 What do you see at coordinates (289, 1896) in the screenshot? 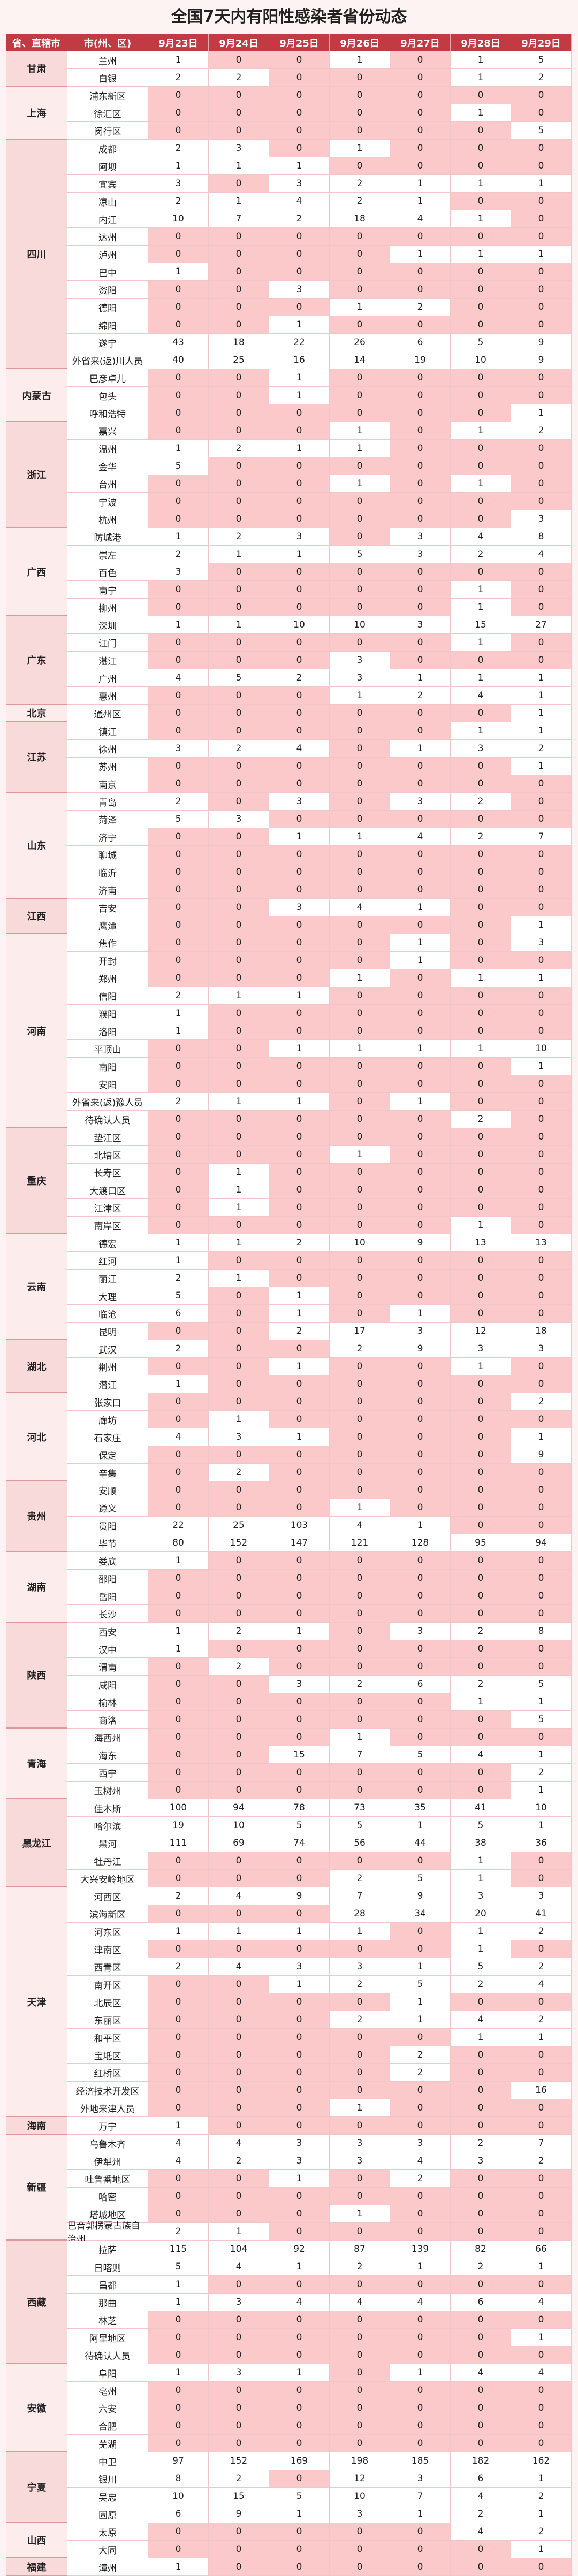
I see `table-row: 河西区 2 4 9 7 9 3 3` at bounding box center [289, 1896].